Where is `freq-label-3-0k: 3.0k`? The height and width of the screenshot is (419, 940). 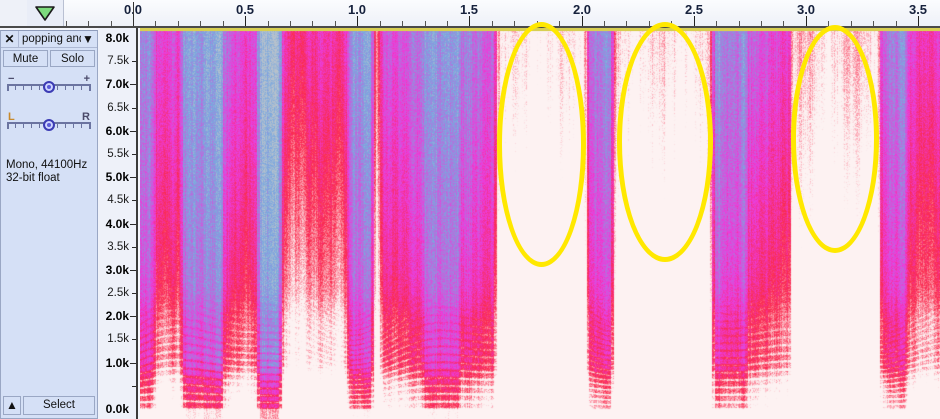 freq-label-3-0k: 3.0k is located at coordinates (117, 269).